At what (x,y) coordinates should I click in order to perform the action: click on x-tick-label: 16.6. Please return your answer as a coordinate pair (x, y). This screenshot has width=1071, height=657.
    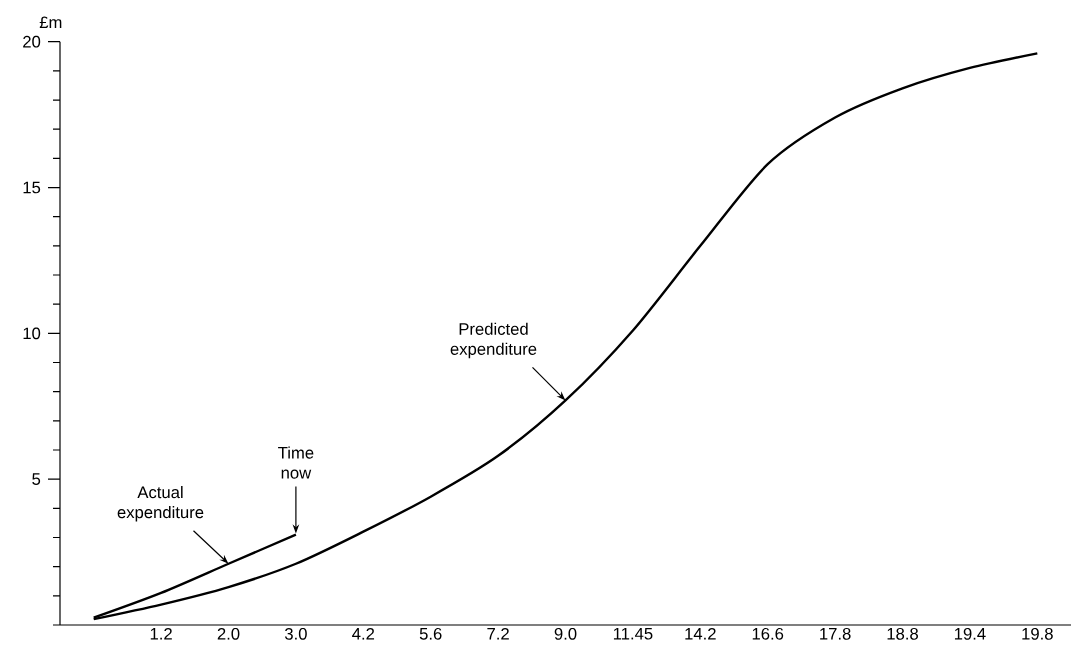
    Looking at the image, I should click on (768, 633).